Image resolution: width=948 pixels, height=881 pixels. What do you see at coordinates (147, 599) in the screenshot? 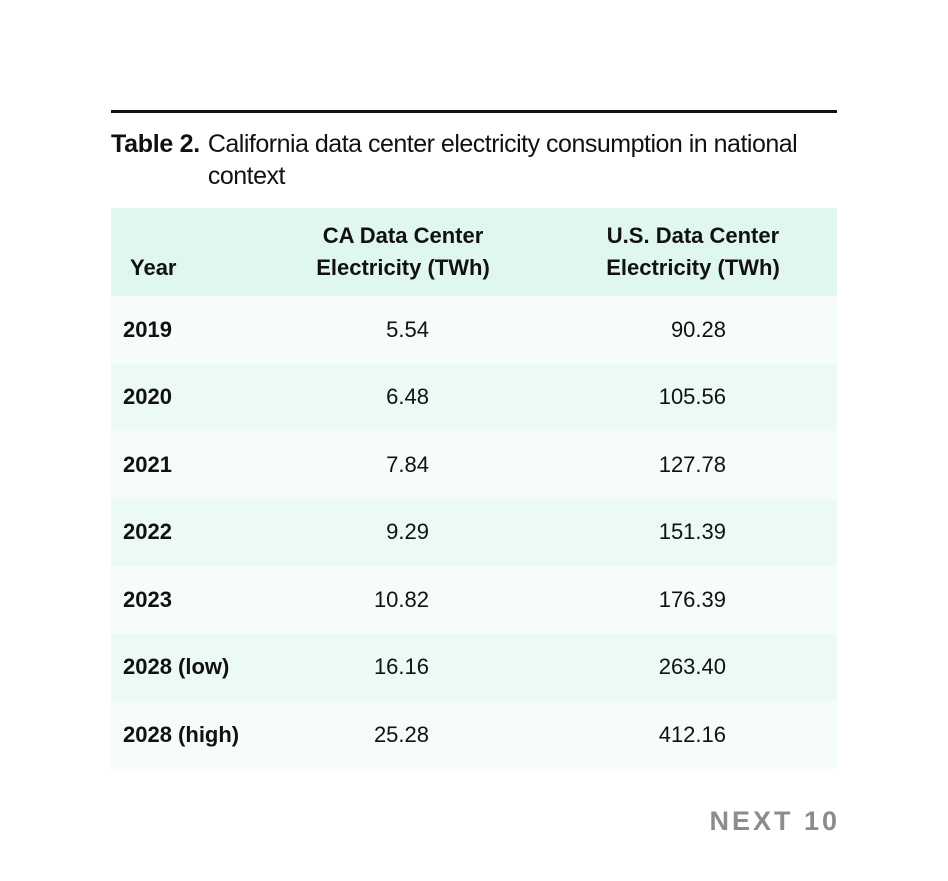
I see `cell-year: 2023` at bounding box center [147, 599].